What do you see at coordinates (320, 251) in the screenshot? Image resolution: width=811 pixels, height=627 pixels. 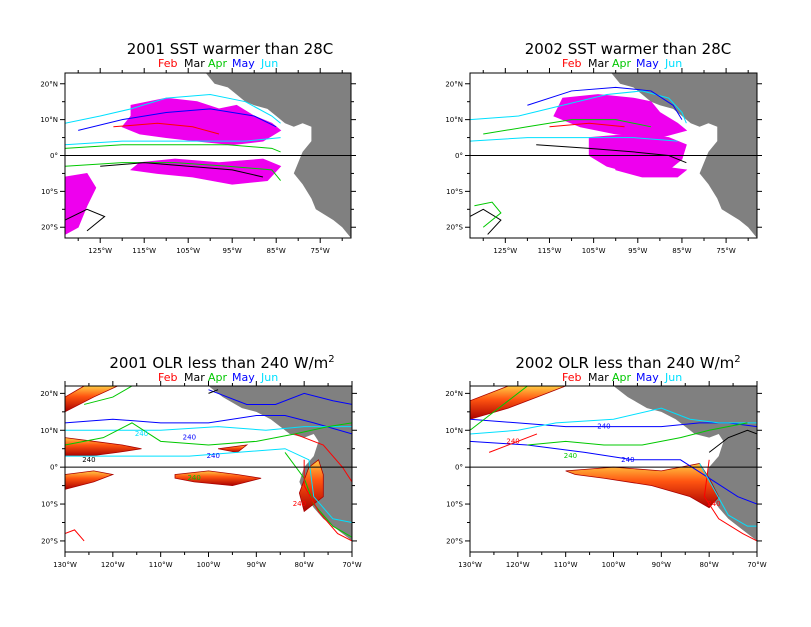 I see `x-tick-label: 75°W` at bounding box center [320, 251].